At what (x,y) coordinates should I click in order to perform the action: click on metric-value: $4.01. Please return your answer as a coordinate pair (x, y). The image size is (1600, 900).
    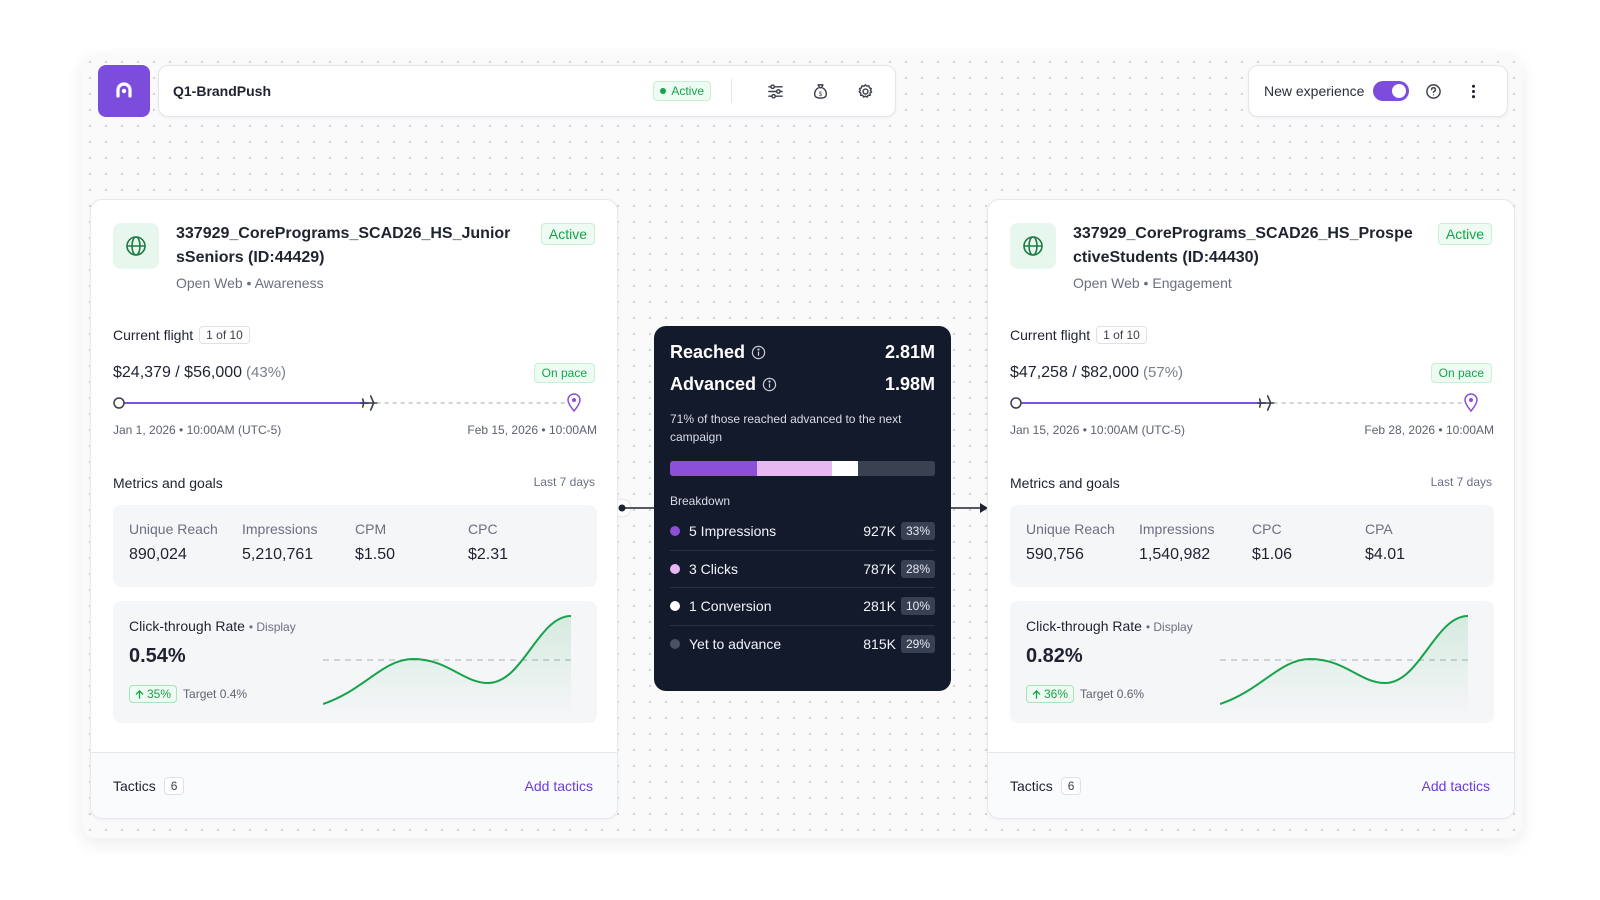
    Looking at the image, I should click on (1385, 554).